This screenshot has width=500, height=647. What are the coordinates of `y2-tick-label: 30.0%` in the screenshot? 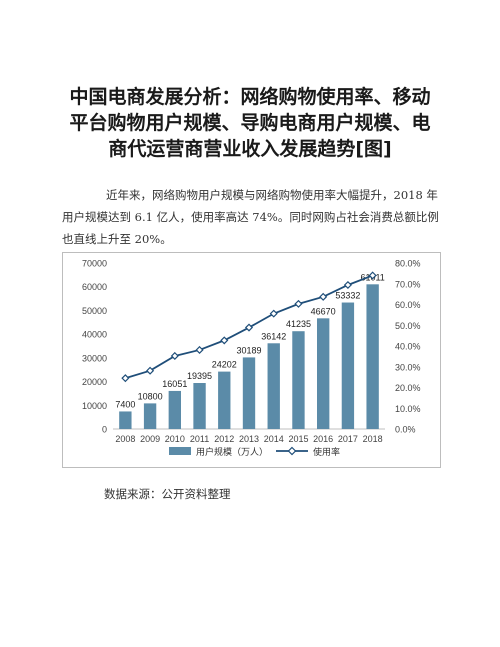 It's located at (408, 367).